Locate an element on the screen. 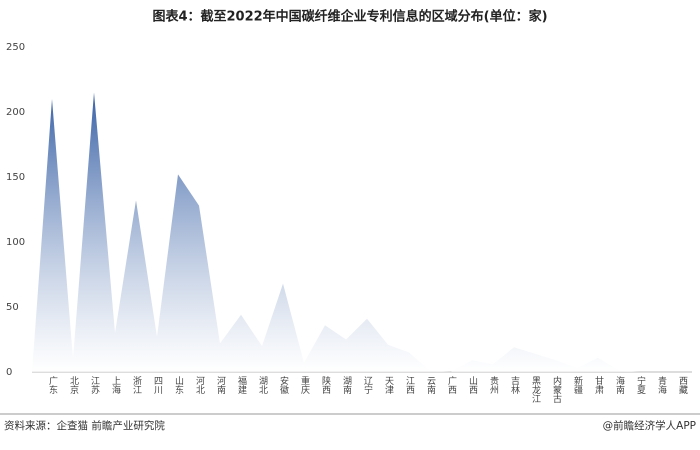 The image size is (700, 450). source: 资料来源：企查猫 前瞻产业研究院 is located at coordinates (84, 425).